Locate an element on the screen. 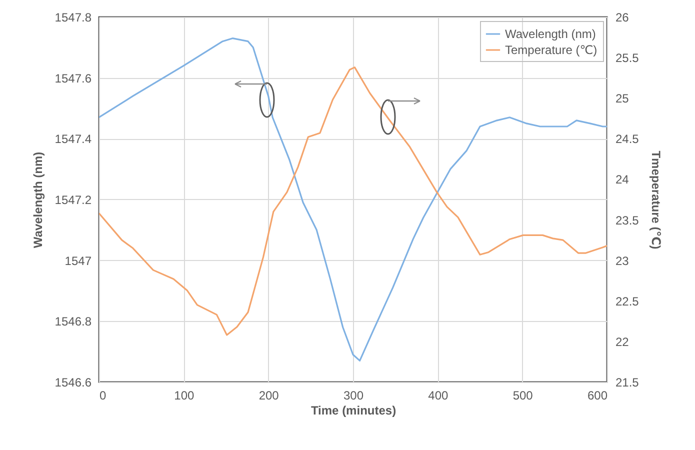 This screenshot has height=450, width=695. y2-tick-label: 23 is located at coordinates (623, 261).